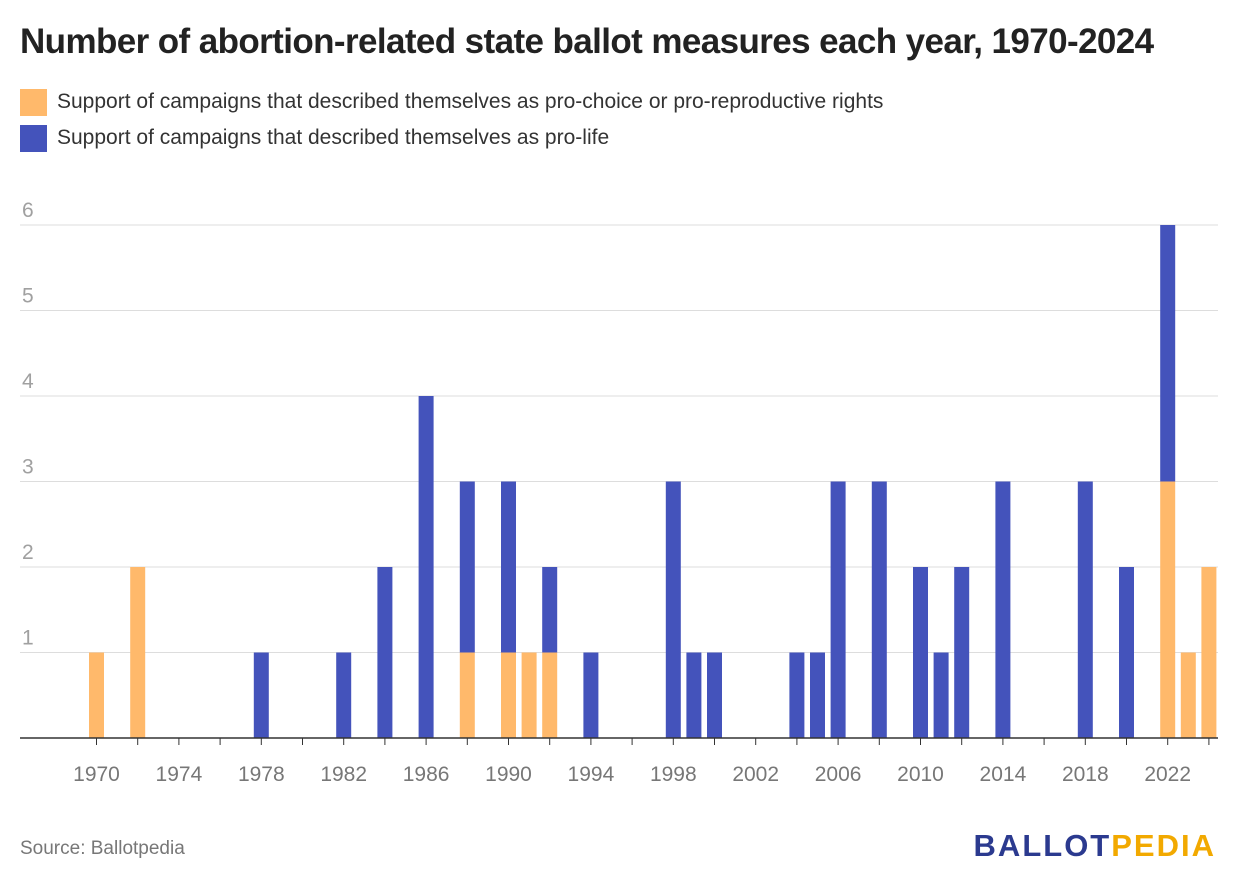 The width and height of the screenshot is (1240, 890). I want to click on bar-2020-pro-life, so click(1126, 652).